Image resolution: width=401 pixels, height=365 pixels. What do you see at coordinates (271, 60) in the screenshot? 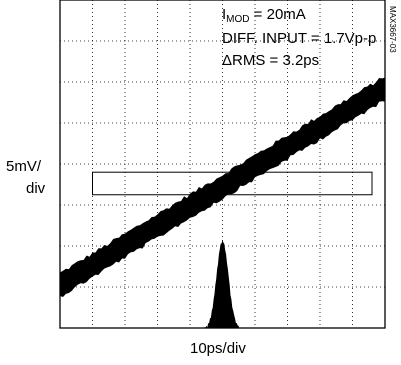
I see `delta-rms-annotation: ΔRMS = 3.2ps` at bounding box center [271, 60].